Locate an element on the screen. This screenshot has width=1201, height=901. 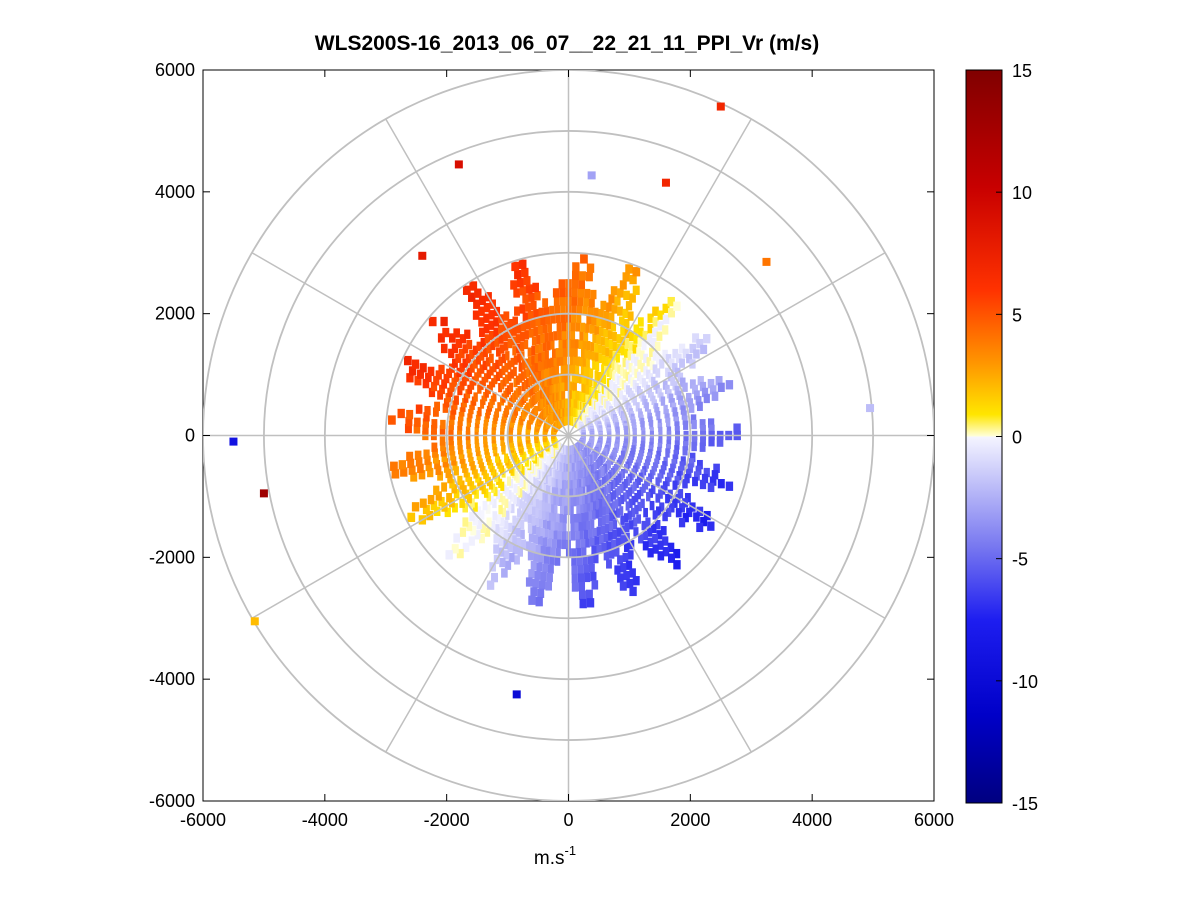
scan-gate-2072 is located at coordinates (525, 299).